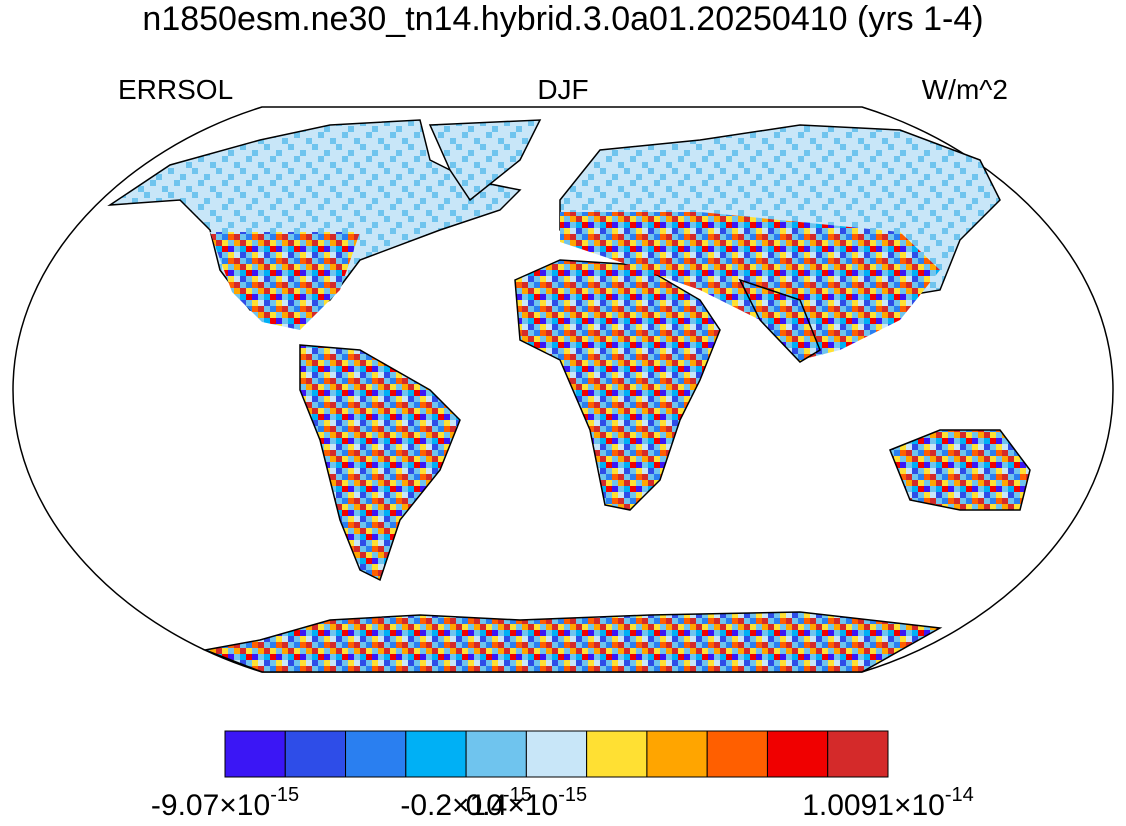 The image size is (1126, 826). Describe the element at coordinates (210, 805) in the screenshot. I see `colorbar-label-base: -9.07×10` at that location.